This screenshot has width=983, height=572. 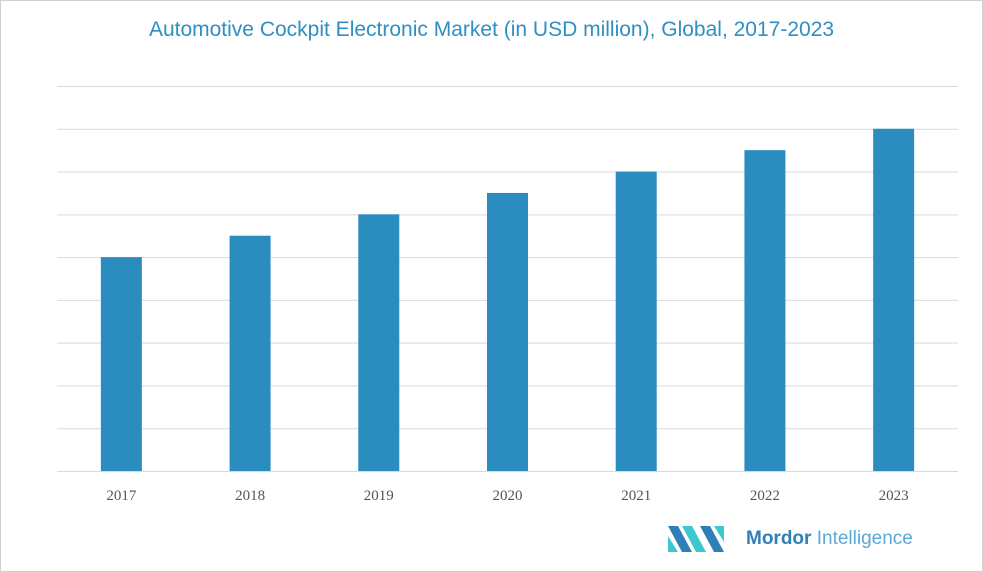 What do you see at coordinates (508, 496) in the screenshot?
I see `x-tick-label: 2020` at bounding box center [508, 496].